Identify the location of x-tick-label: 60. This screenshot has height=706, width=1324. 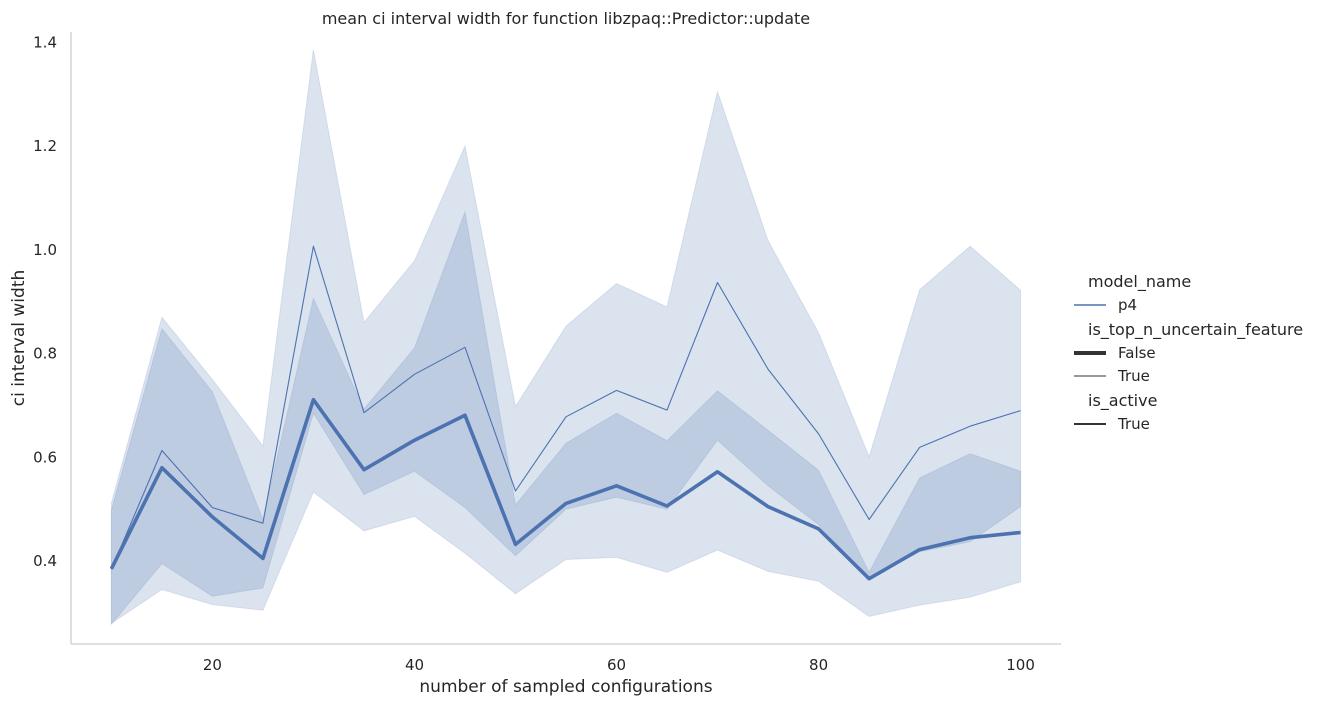
(616, 665).